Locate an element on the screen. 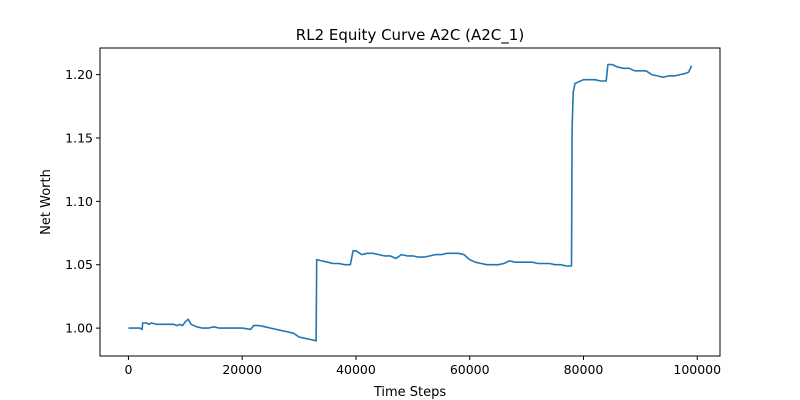  x-tick-label: 40000 is located at coordinates (356, 369).